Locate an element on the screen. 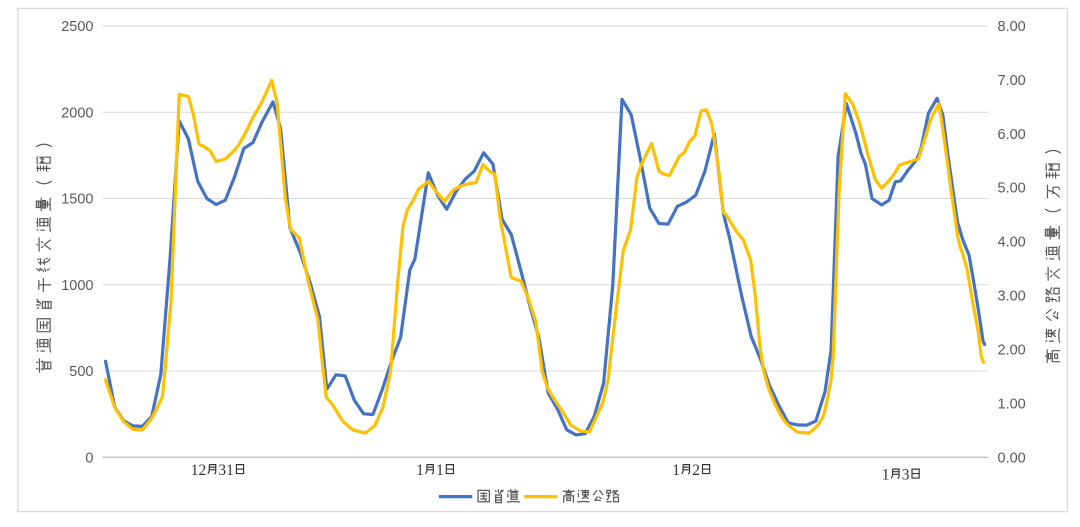 The width and height of the screenshot is (1080, 527). svg-text: 8.00 is located at coordinates (1012, 27).